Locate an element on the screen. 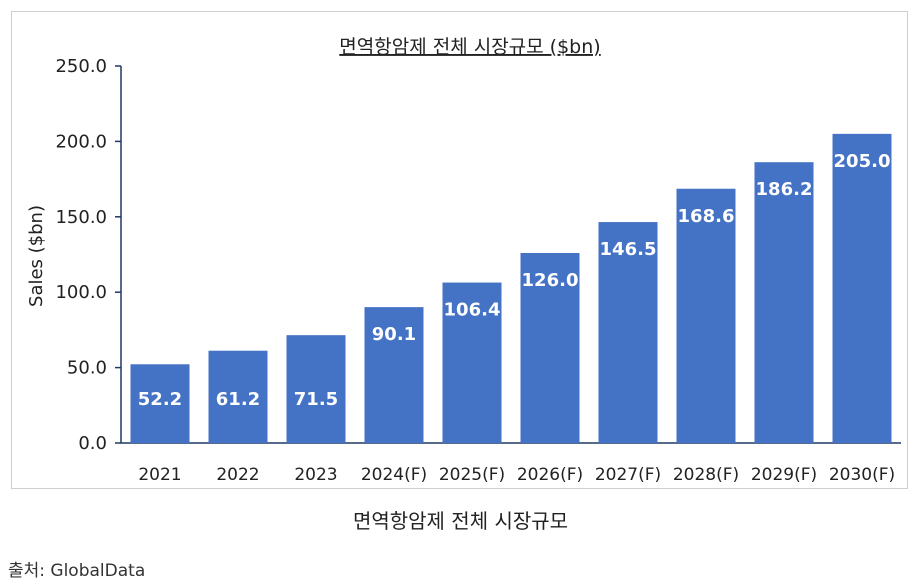 This screenshot has width=921, height=587. y-axis-label: Sales ($bn) is located at coordinates (36, 256).